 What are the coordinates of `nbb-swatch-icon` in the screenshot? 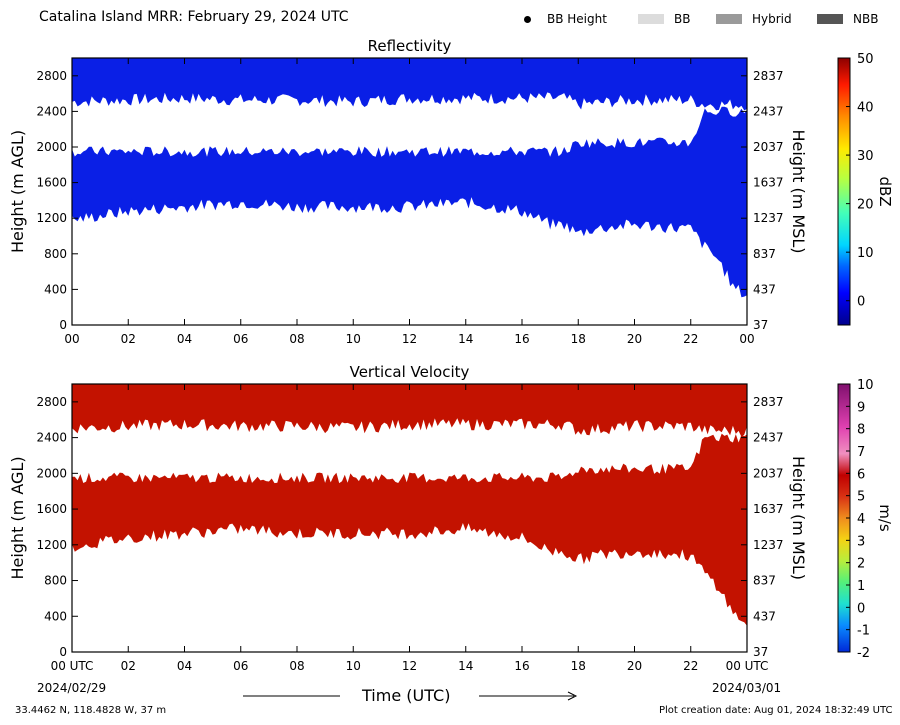 It's located at (830, 19).